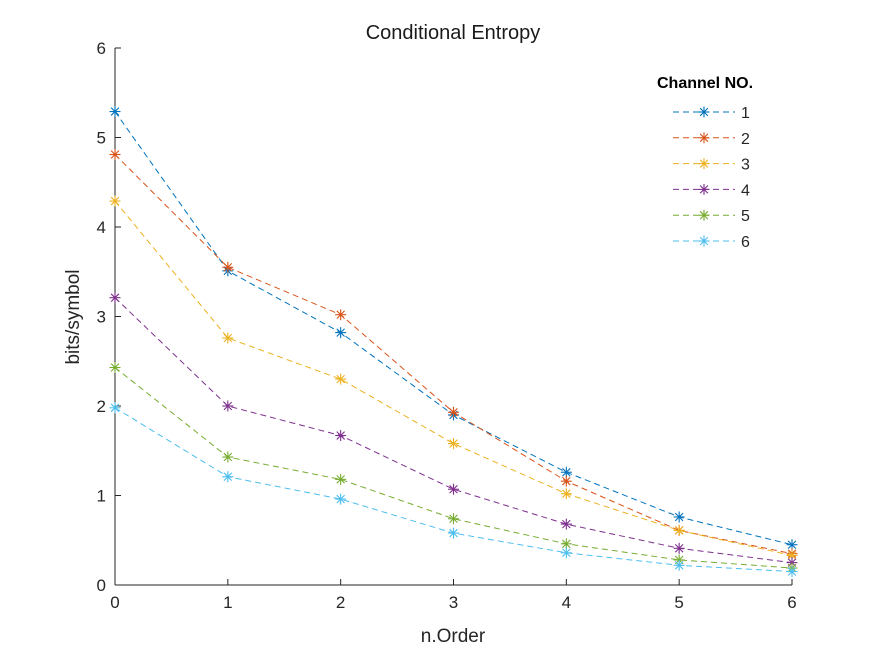 The height and width of the screenshot is (657, 875). I want to click on x-tick-label: 5, so click(678, 602).